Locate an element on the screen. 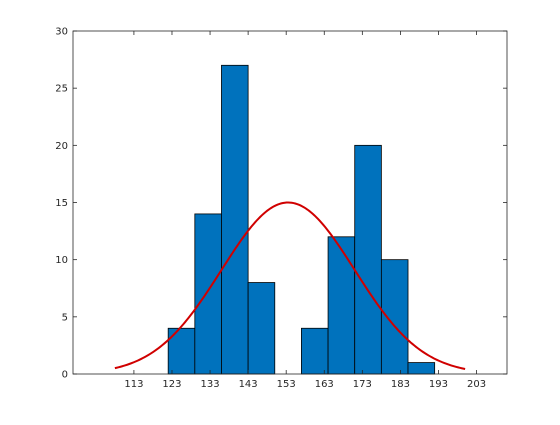 Image resolution: width=560 pixels, height=425 pixels. x-tick-label: 203 is located at coordinates (476, 384).